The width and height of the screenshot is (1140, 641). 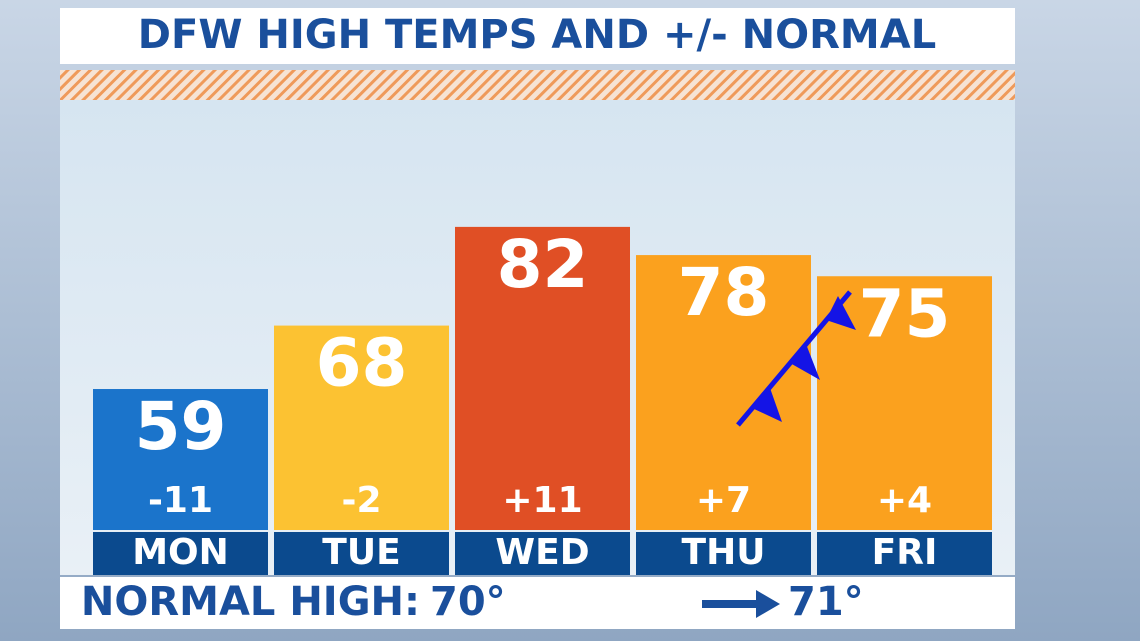 I want to click on arrow-head, so click(x=768, y=604).